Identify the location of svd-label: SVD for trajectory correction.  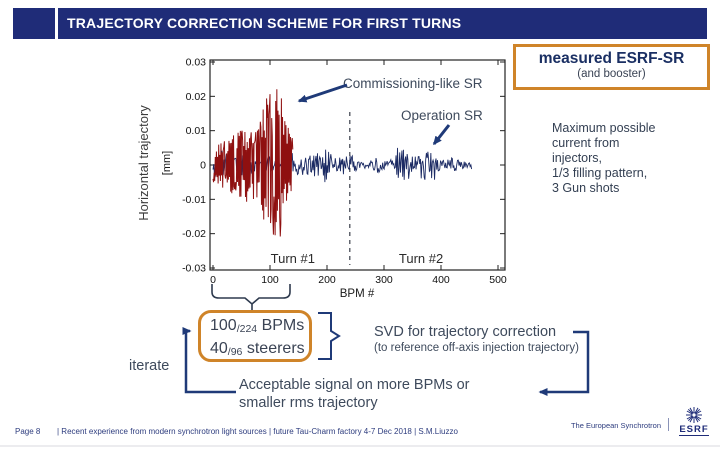
(465, 332).